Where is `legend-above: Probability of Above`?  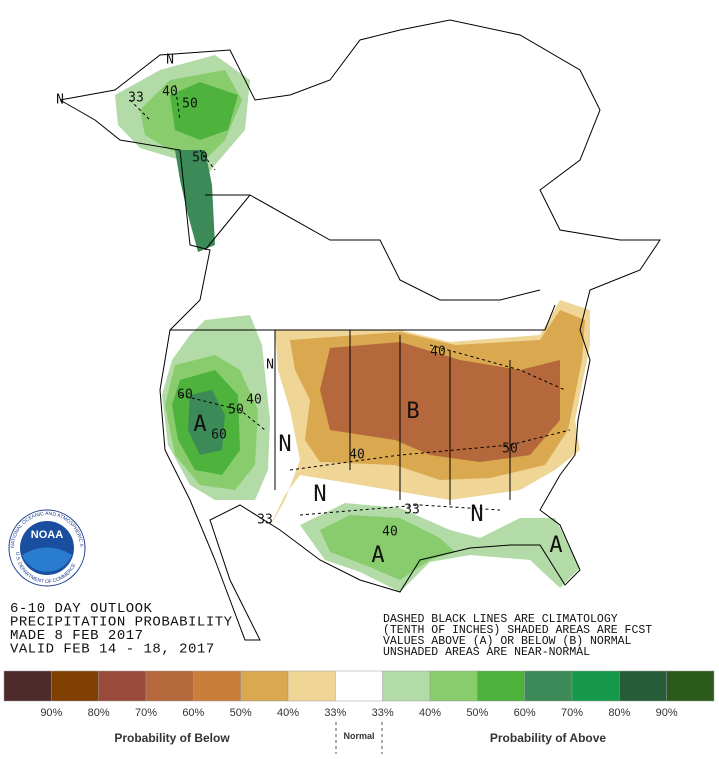
legend-above: Probability of Above is located at coordinates (548, 738).